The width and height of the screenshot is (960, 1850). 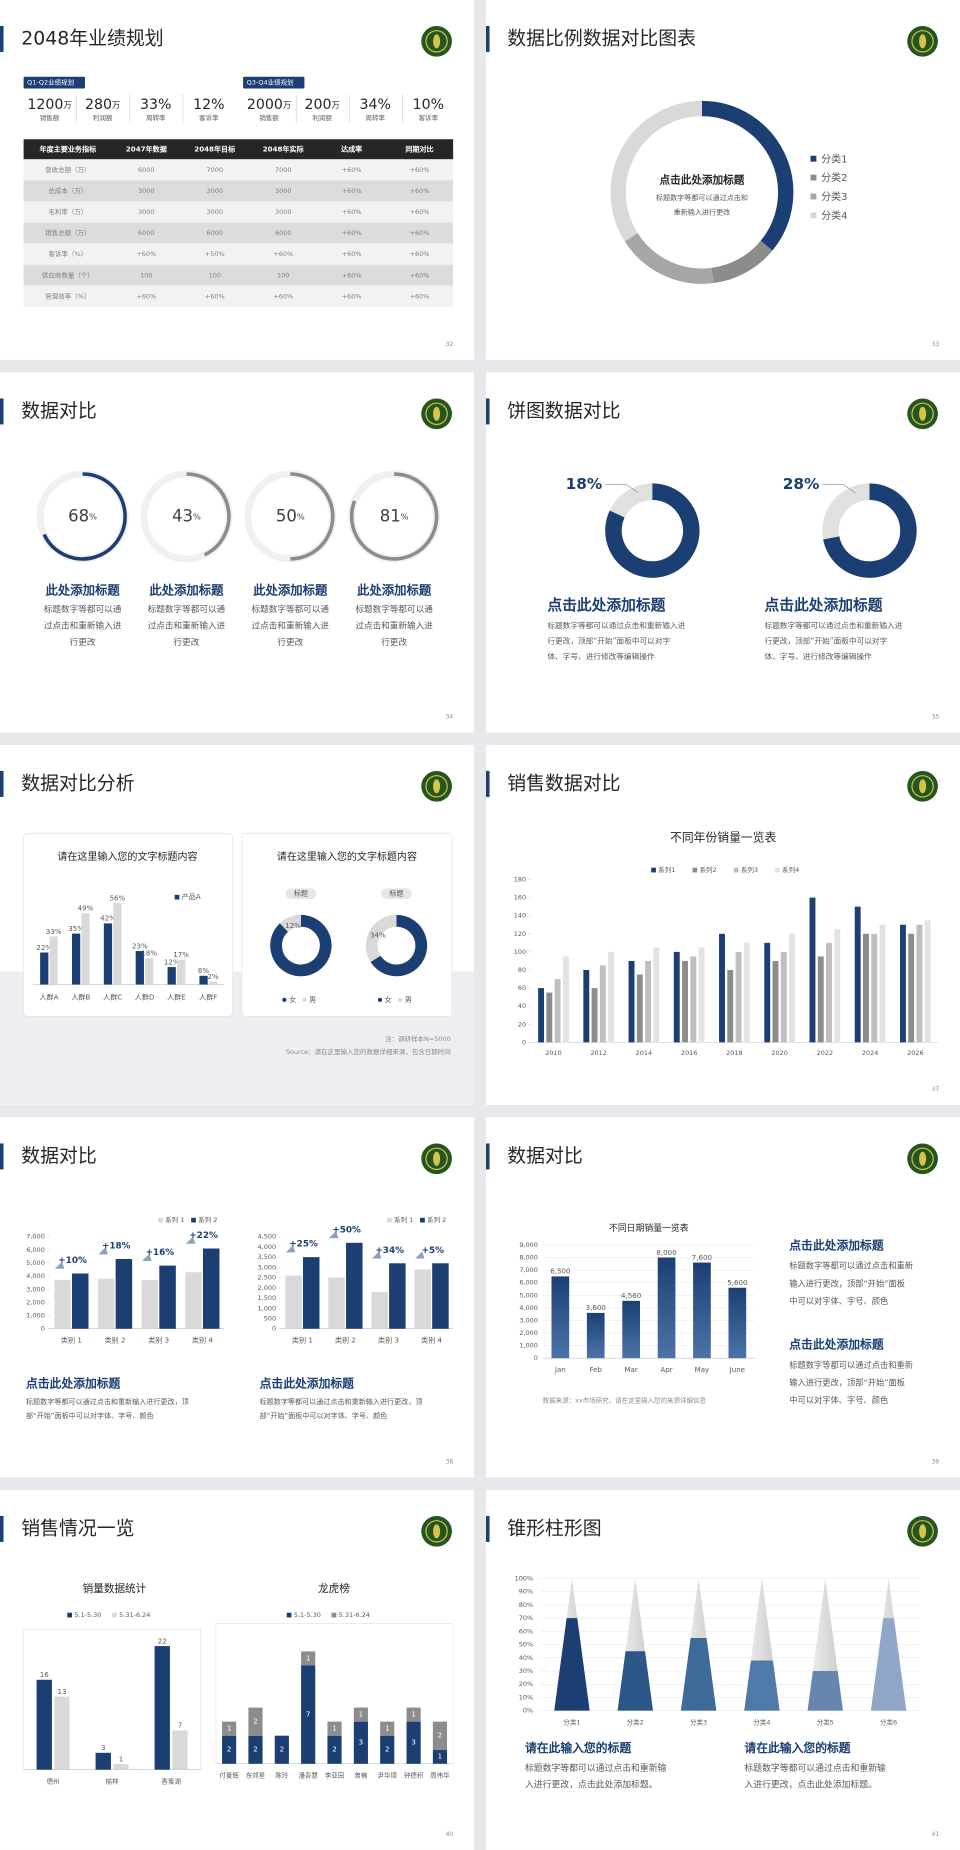 I want to click on logo-mark, so click(x=923, y=41).